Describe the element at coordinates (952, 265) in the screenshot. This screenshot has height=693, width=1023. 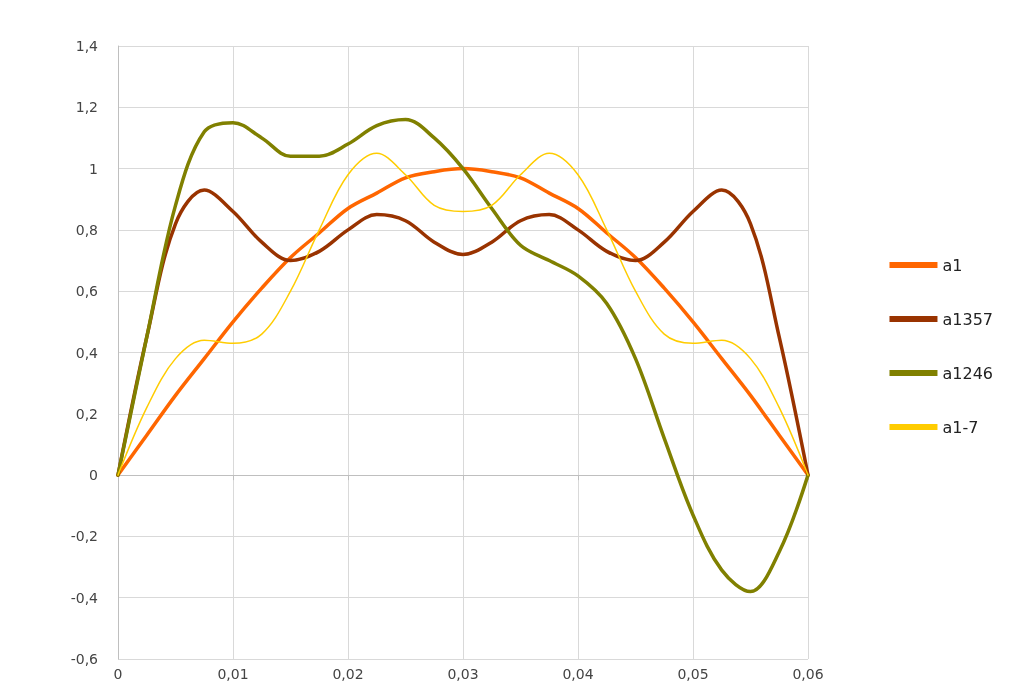
I see `legend-label: a1` at that location.